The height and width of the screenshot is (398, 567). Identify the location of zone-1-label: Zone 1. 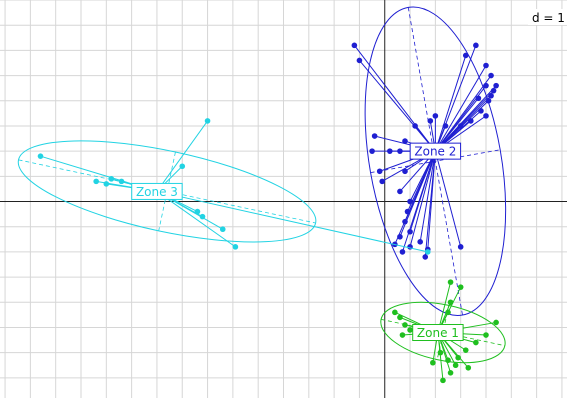
(438, 333).